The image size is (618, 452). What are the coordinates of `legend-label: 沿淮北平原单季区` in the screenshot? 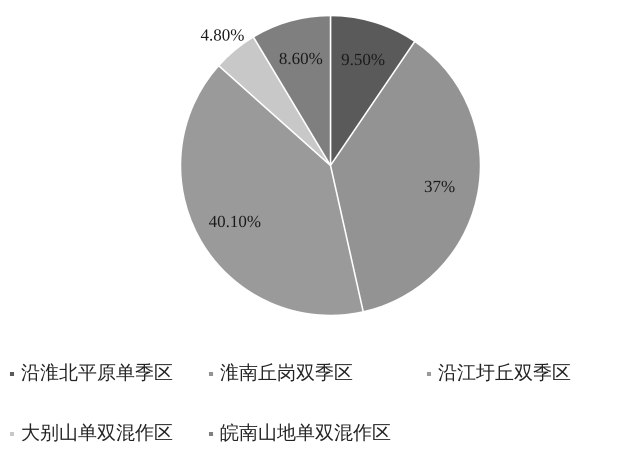 It's located at (97, 373).